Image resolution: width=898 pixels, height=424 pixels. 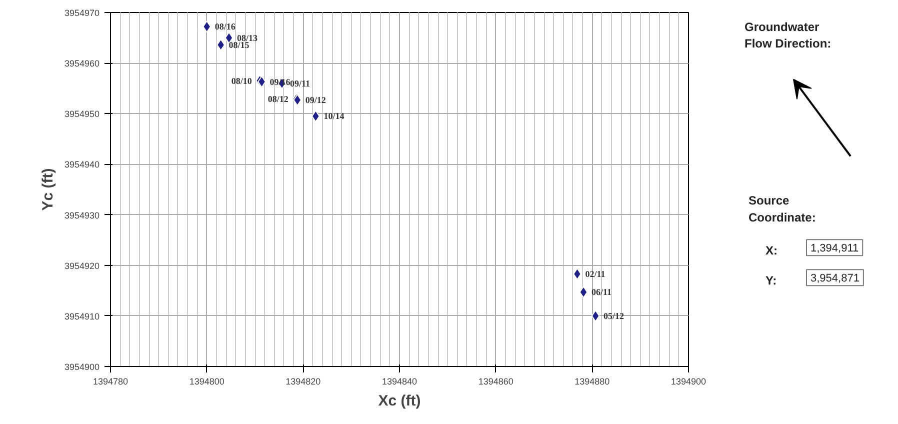 I want to click on text: 10/14, so click(x=334, y=116).